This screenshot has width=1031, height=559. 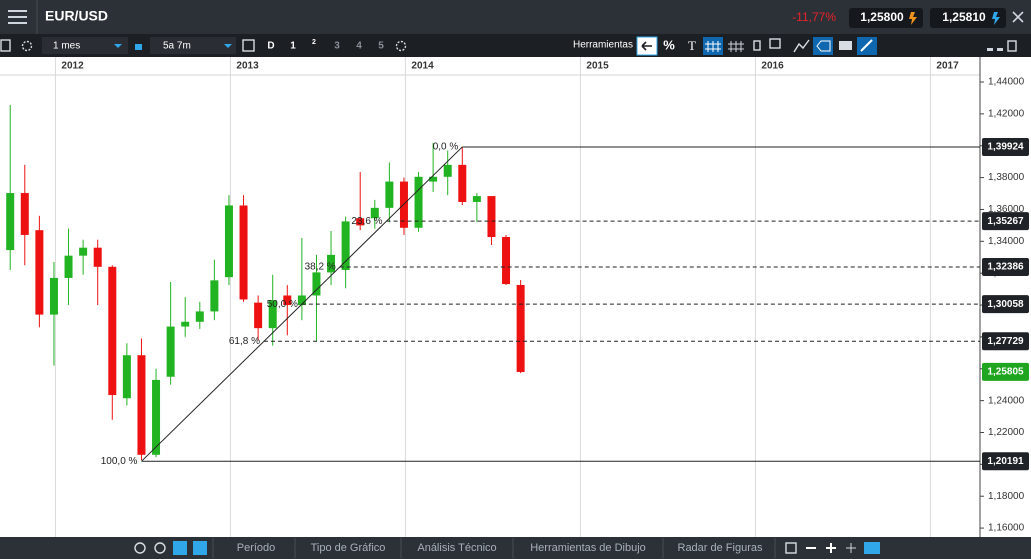 I want to click on change: -11,77%, so click(x=814, y=17).